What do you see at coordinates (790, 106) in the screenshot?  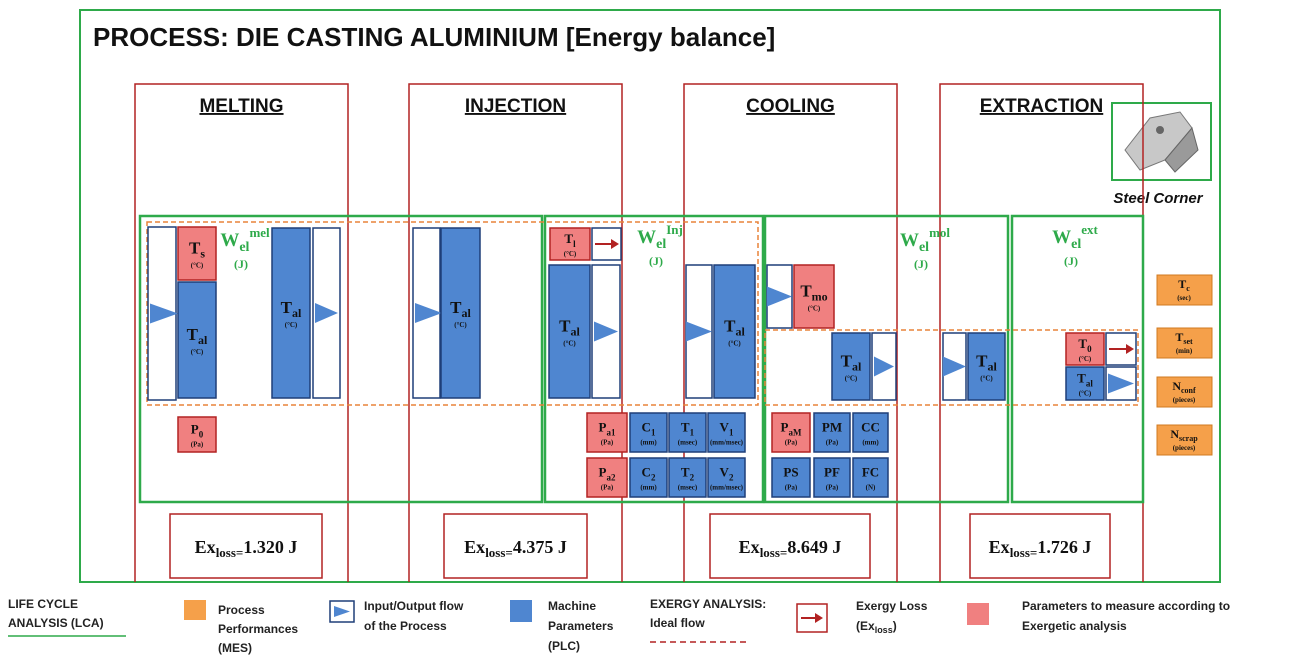 I see `stage-name: COOLING` at bounding box center [790, 106].